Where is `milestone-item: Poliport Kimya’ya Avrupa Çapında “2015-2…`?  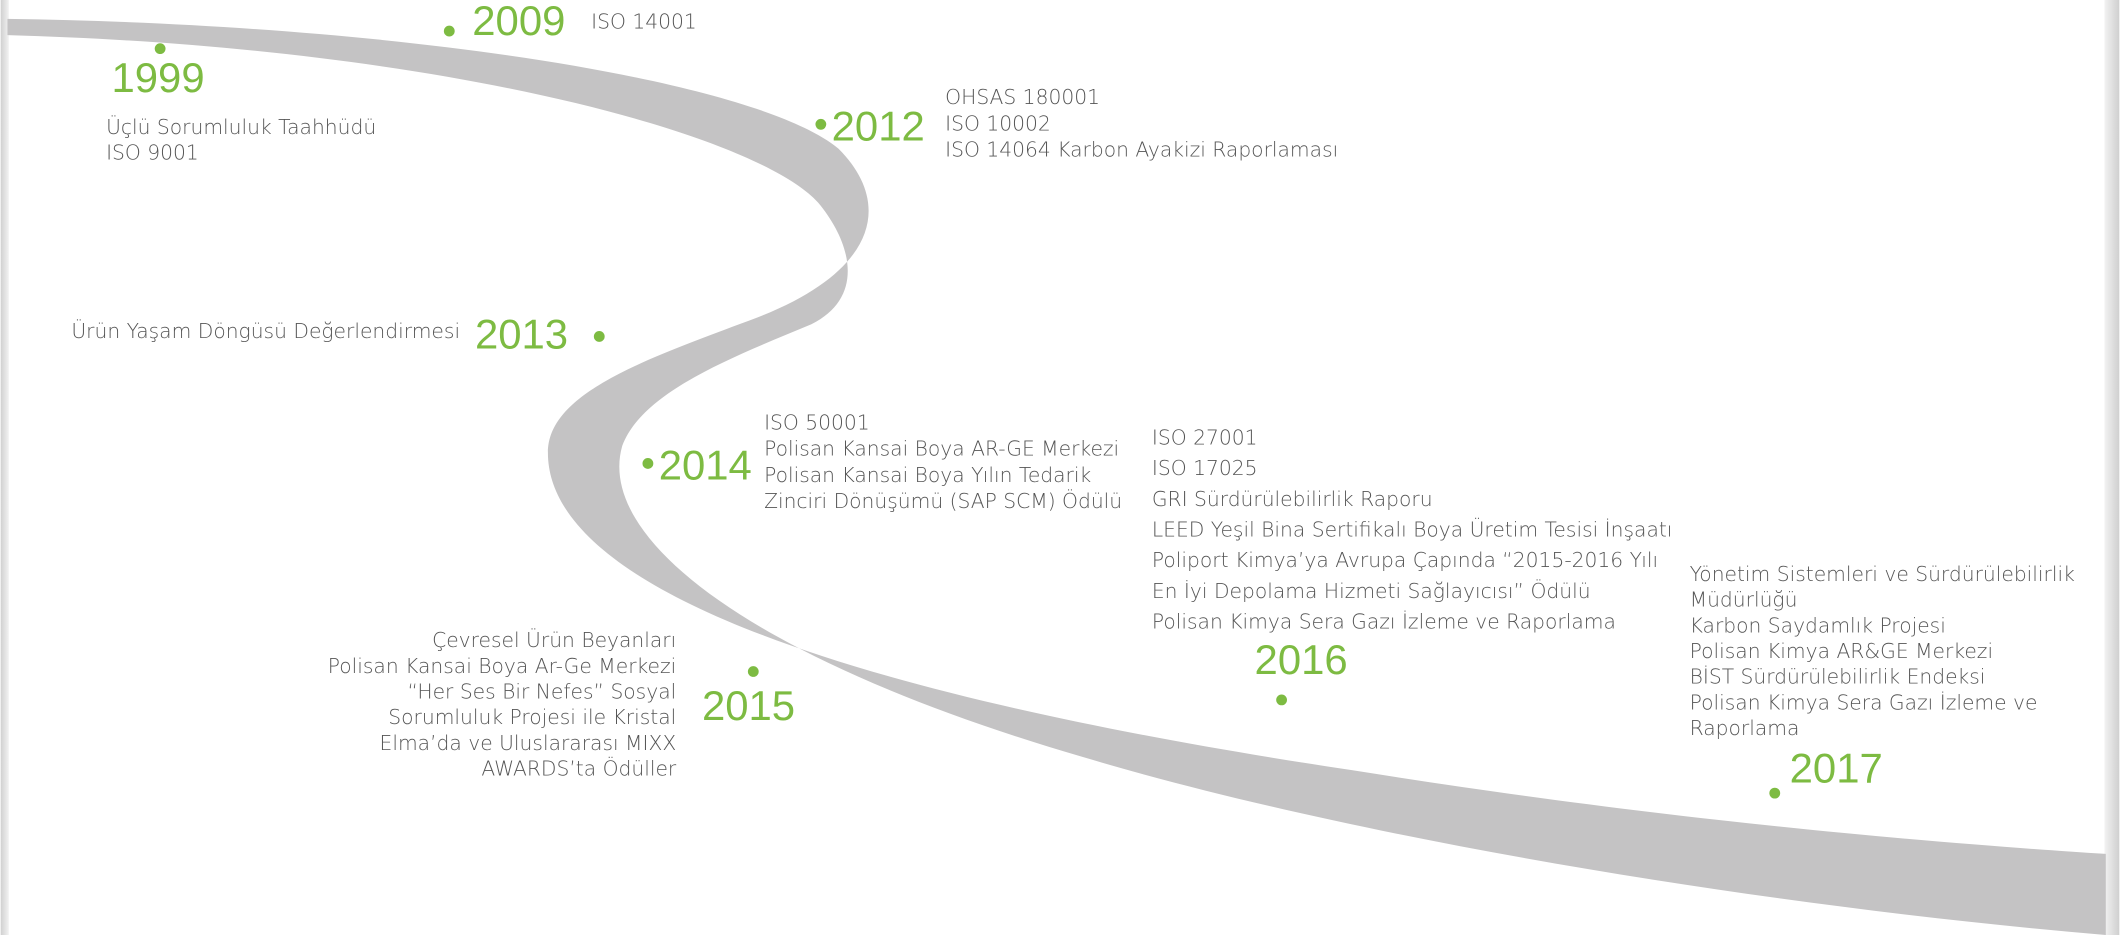
milestone-item: Poliport Kimya’ya Avrupa Çapında “2015-2… is located at coordinates (1405, 560).